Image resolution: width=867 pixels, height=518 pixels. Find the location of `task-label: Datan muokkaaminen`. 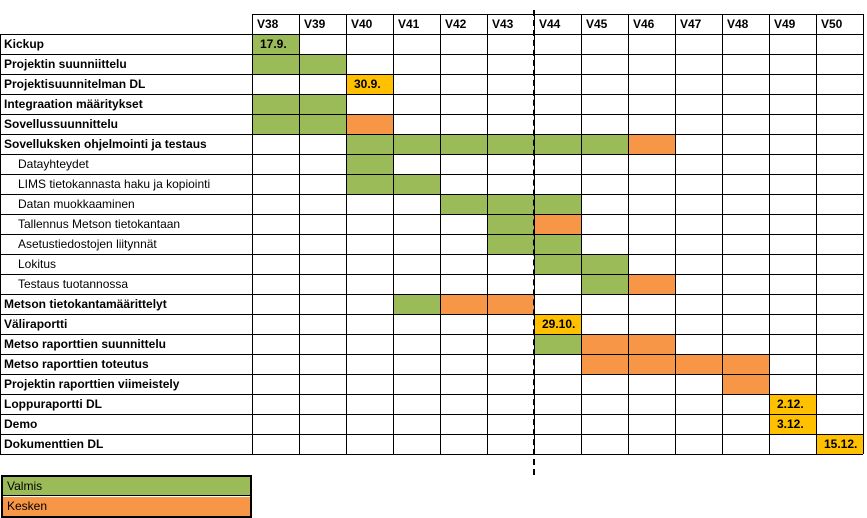

task-label: Datan muokkaaminen is located at coordinates (76, 204).